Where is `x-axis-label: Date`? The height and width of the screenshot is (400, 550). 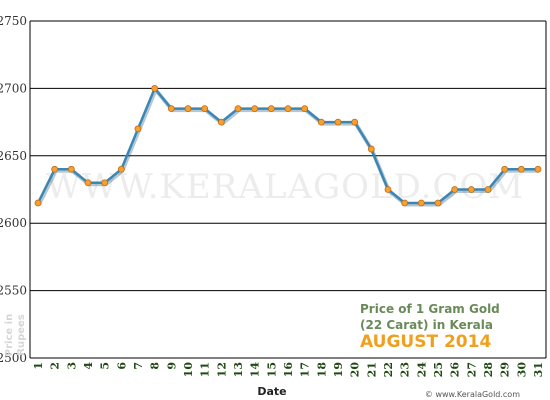 x-axis-label: Date is located at coordinates (271, 391).